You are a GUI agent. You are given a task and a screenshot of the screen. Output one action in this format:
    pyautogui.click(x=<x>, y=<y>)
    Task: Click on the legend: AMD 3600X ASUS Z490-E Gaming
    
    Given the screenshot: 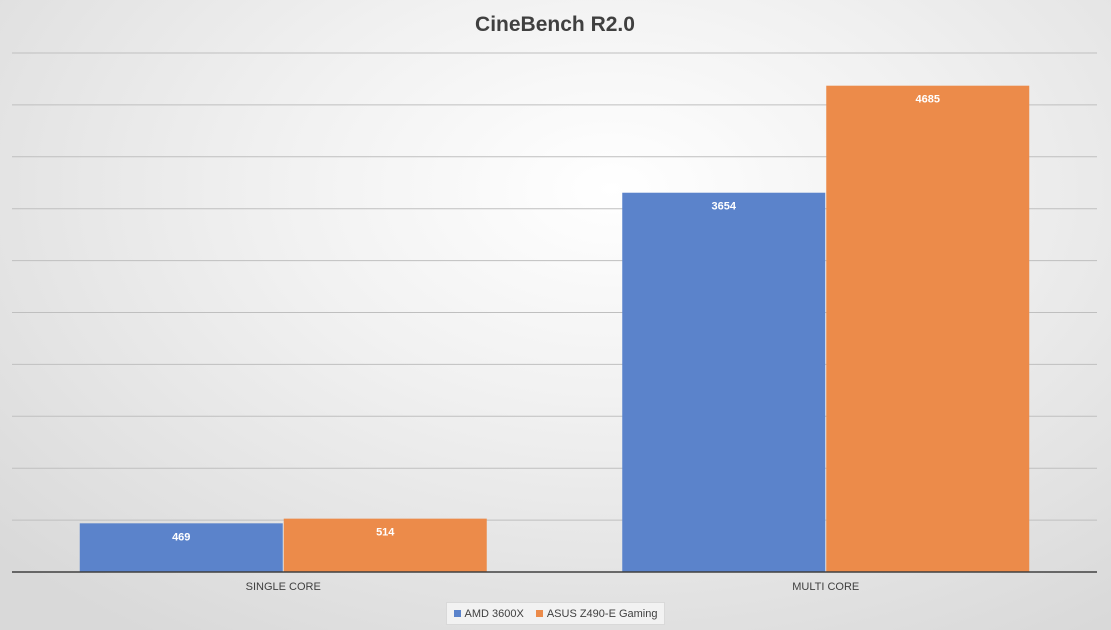 What is the action you would take?
    pyautogui.click(x=555, y=613)
    